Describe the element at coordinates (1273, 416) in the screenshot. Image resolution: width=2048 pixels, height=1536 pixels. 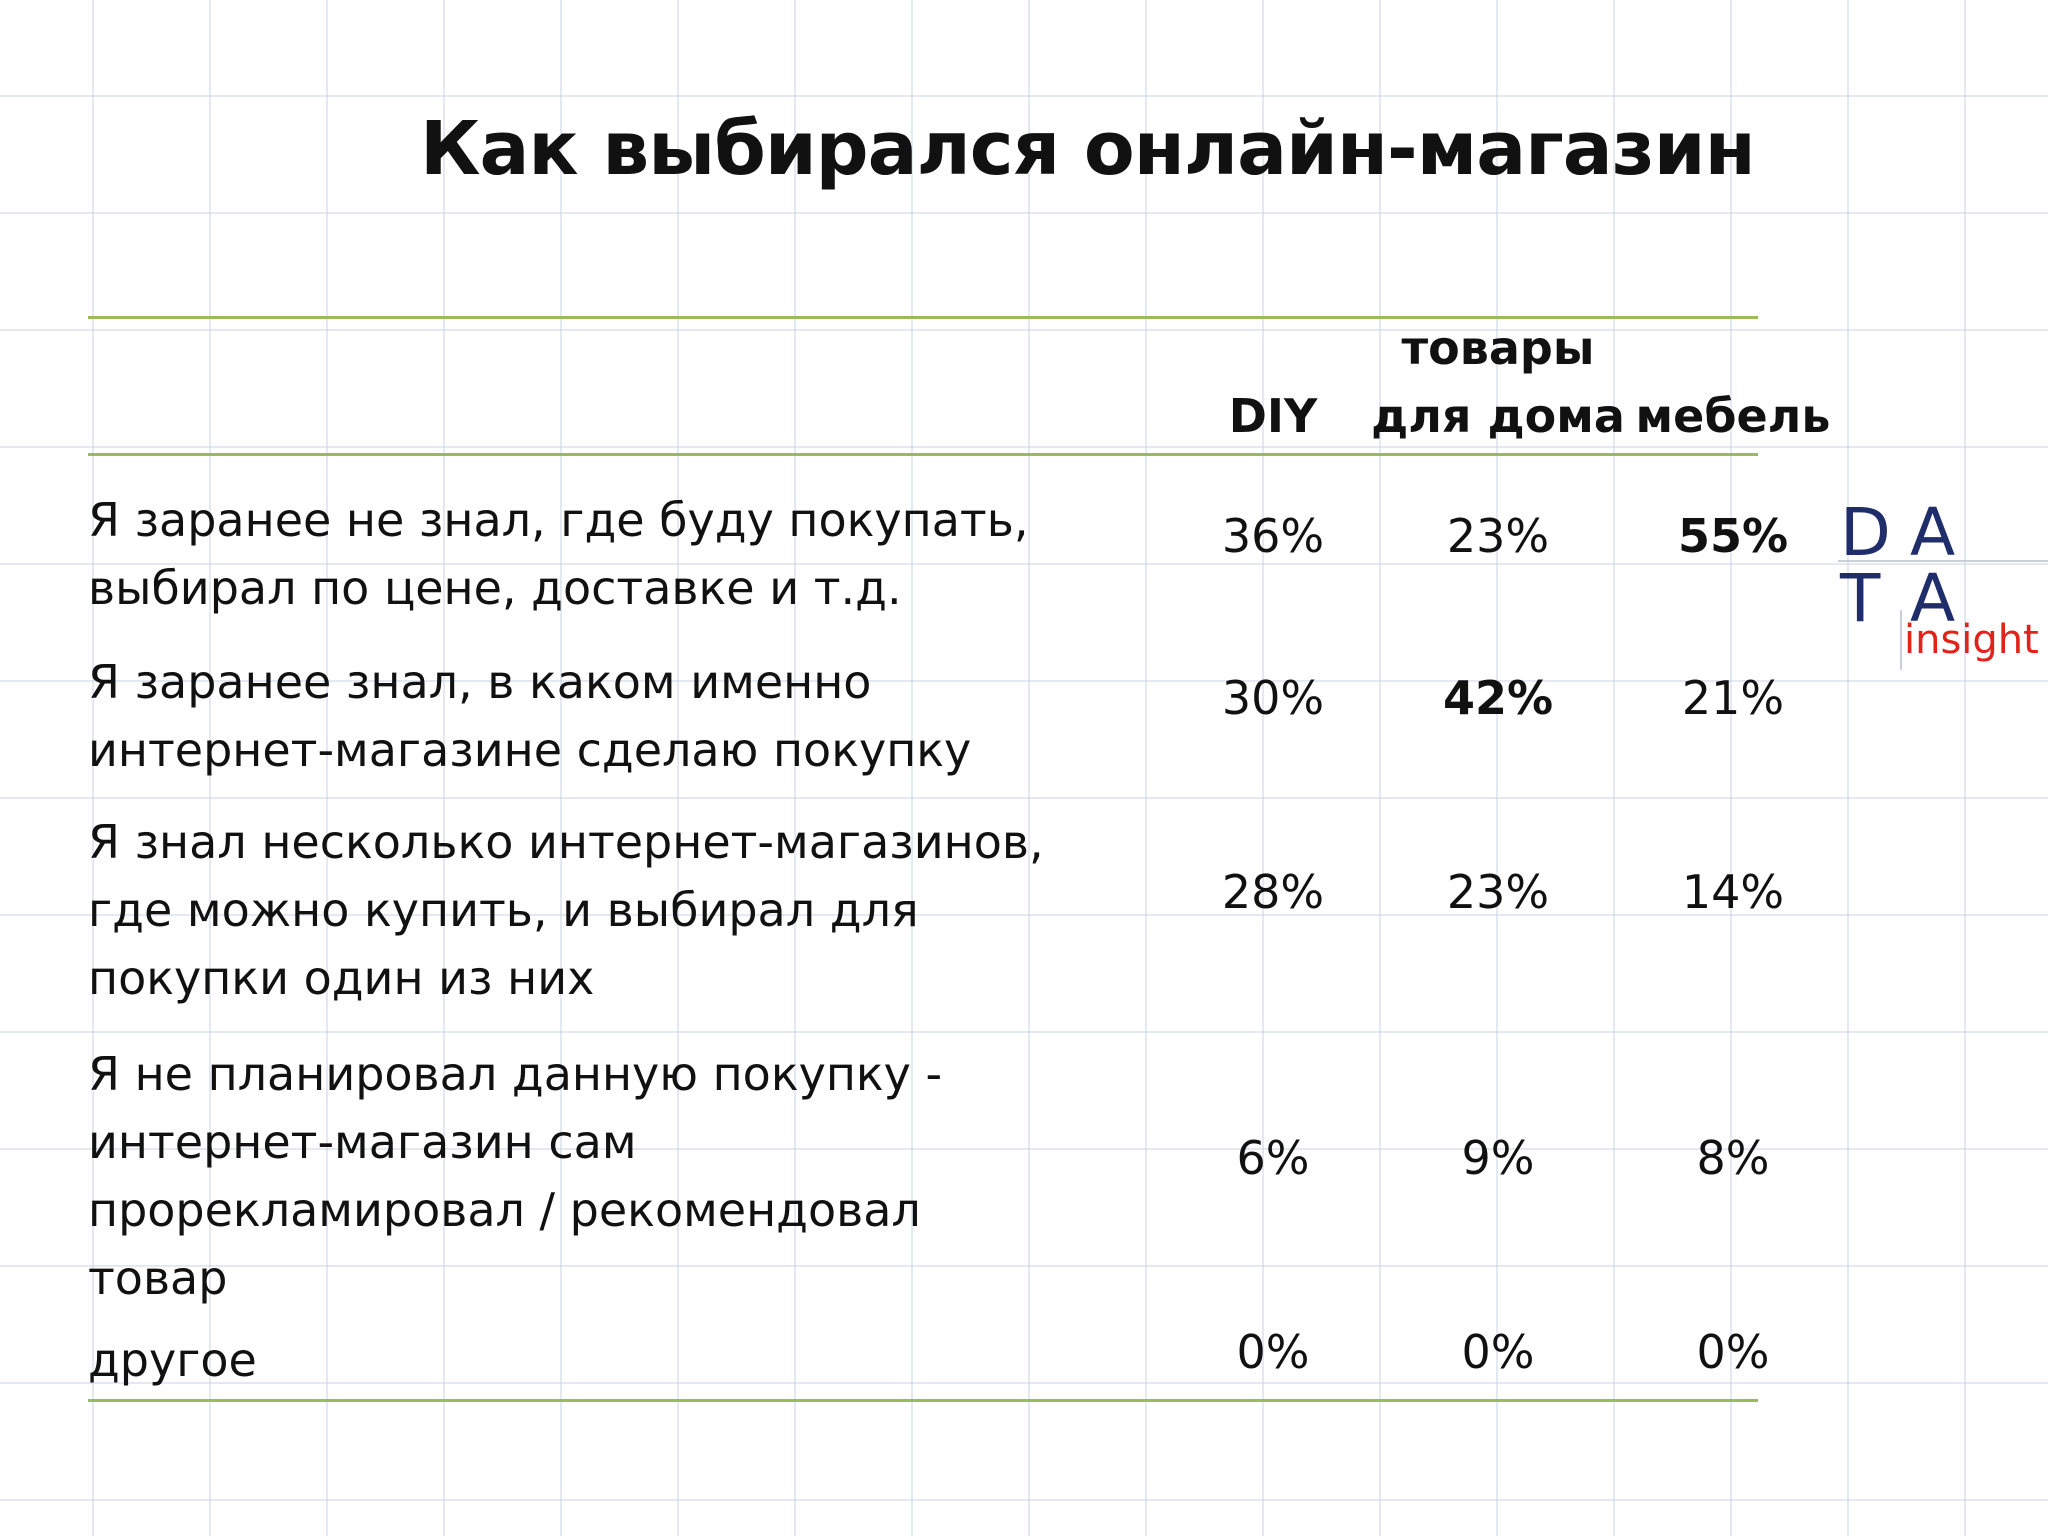
I see `column-header-diy: DIY` at that location.